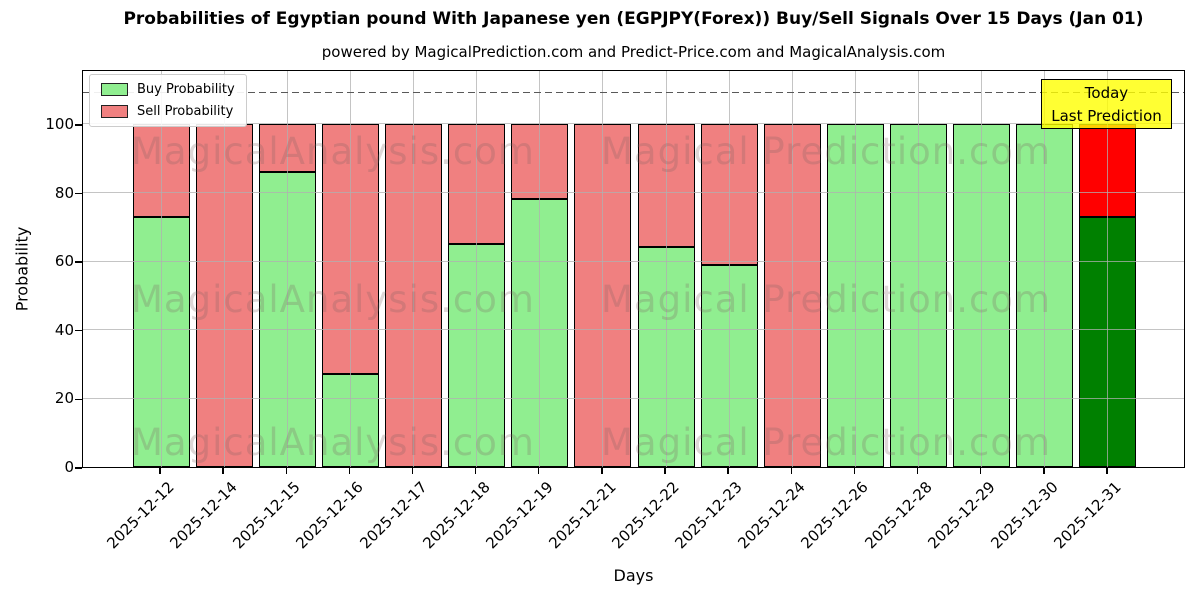 This screenshot has width=1200, height=600. What do you see at coordinates (393, 515) in the screenshot?
I see `x-tick-label: 2025-12-17` at bounding box center [393, 515].